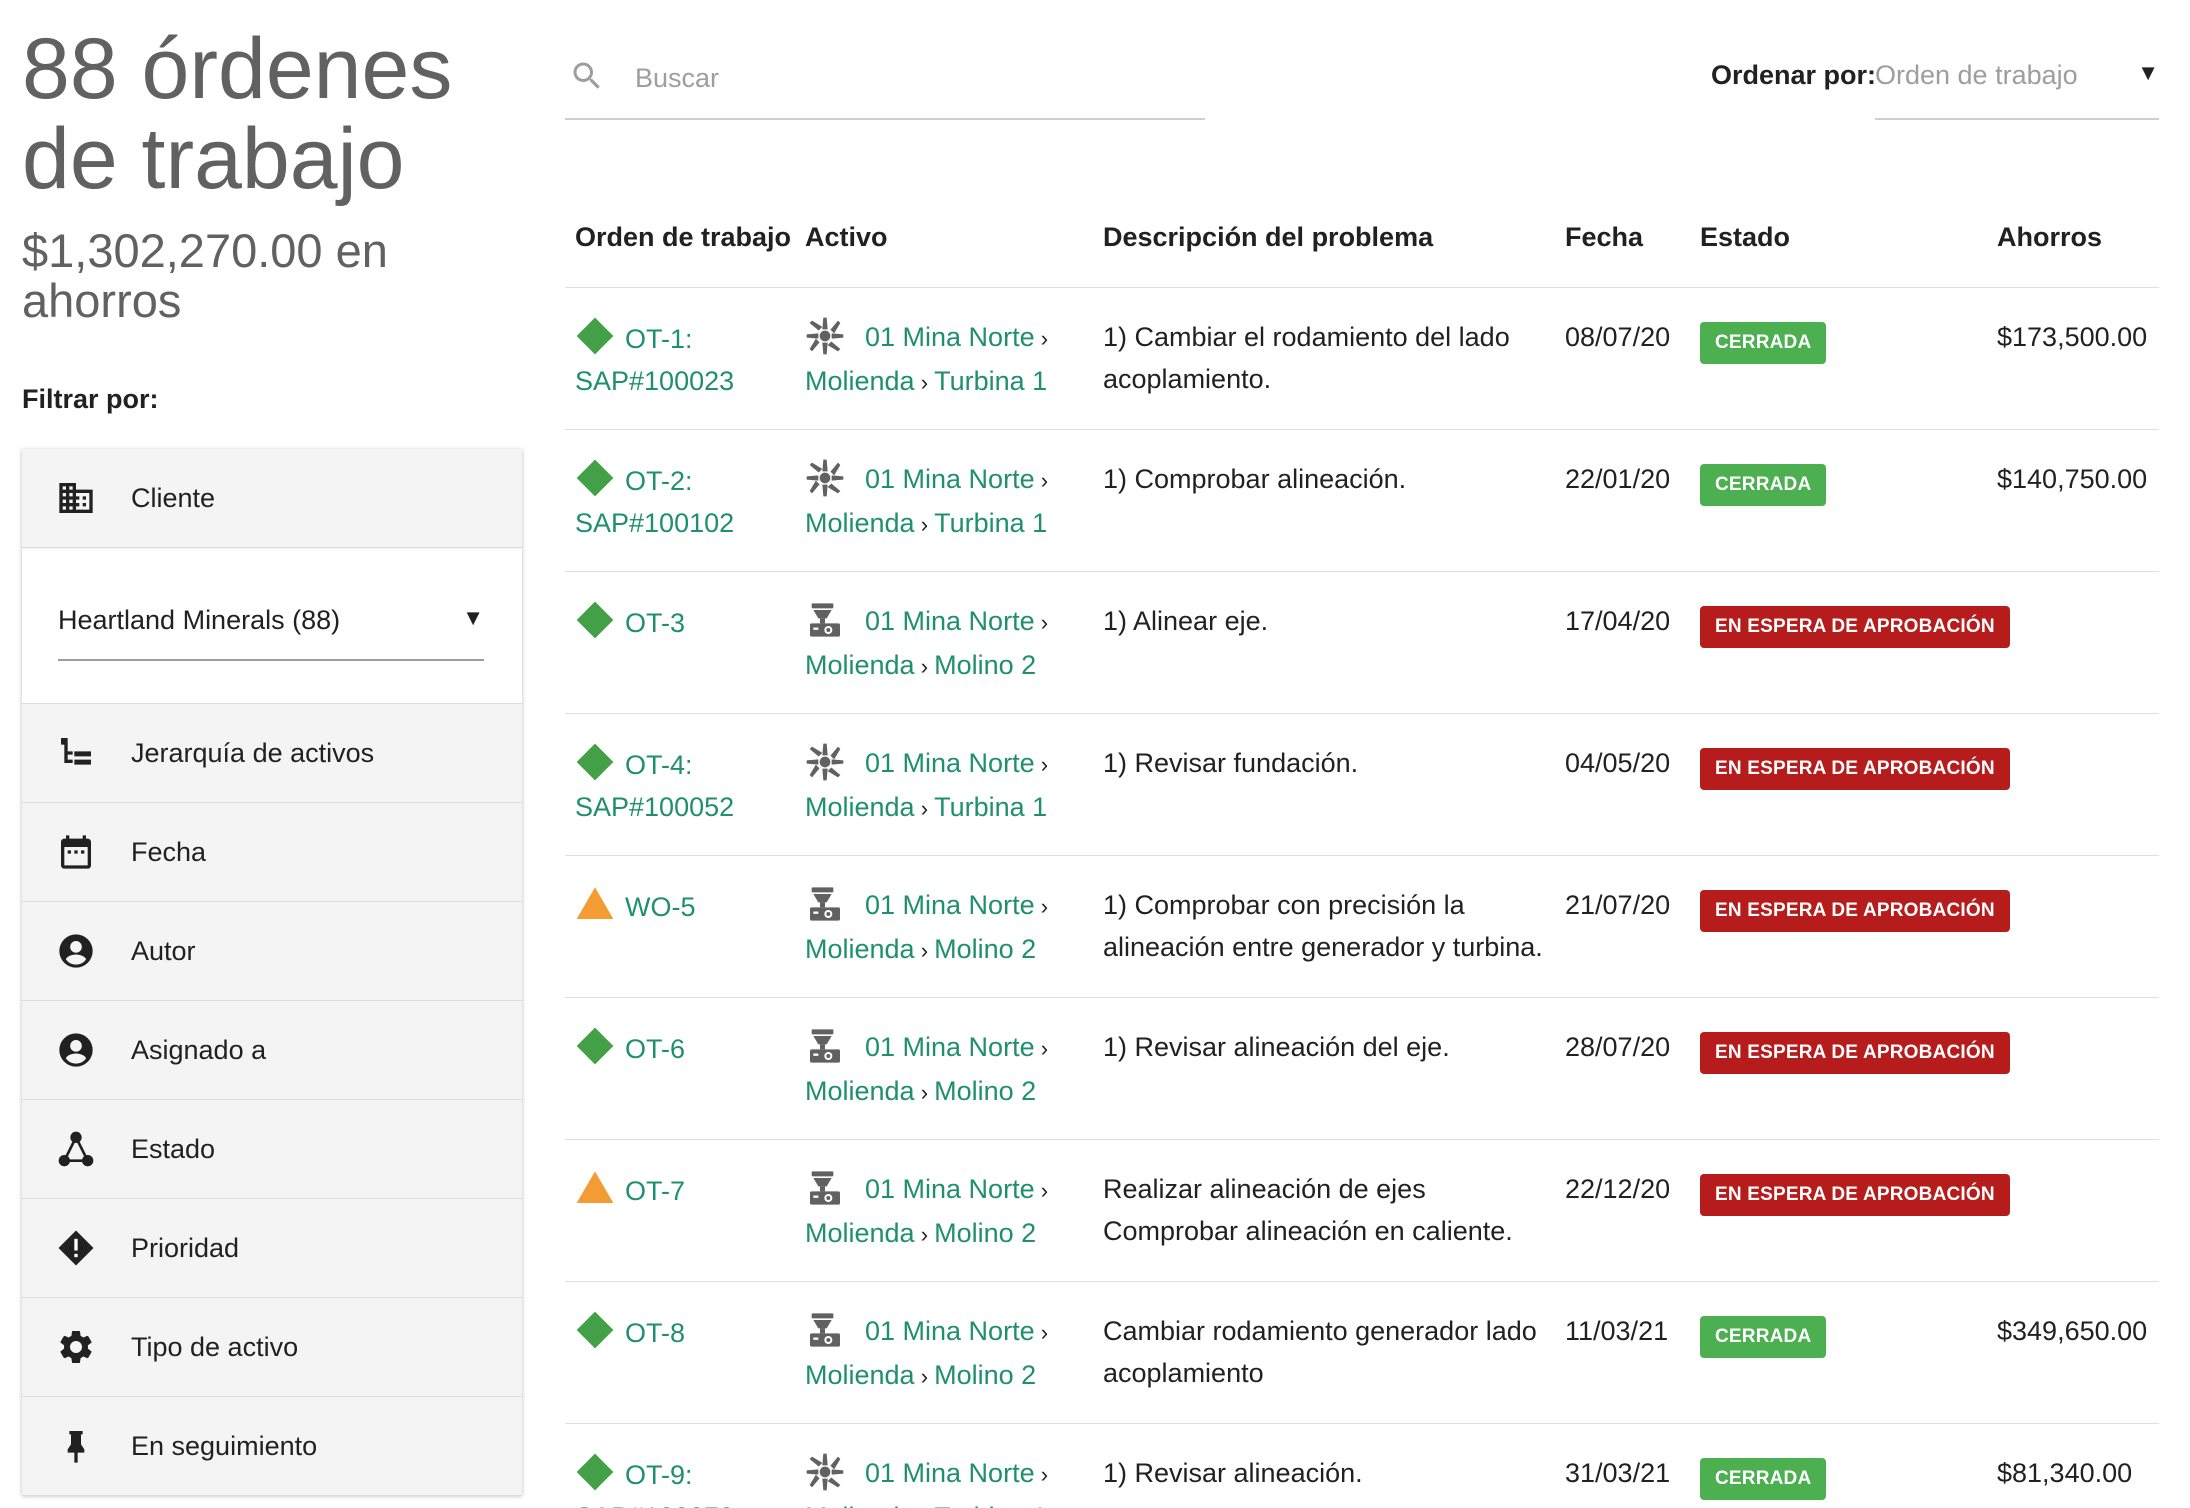 This screenshot has height=1508, width=2190. I want to click on sap-number-link: SAP#100023, so click(655, 380).